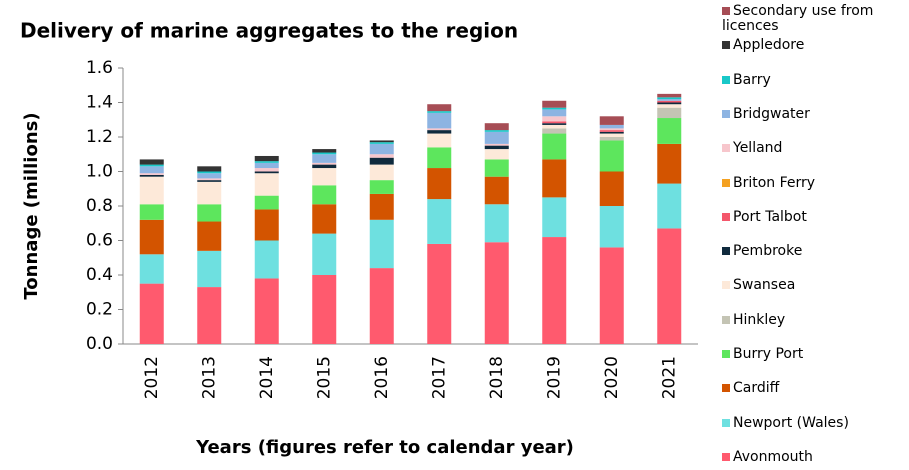 This screenshot has height=470, width=909. Describe the element at coordinates (99, 103) in the screenshot. I see `y-tick-label: 1.4` at that location.